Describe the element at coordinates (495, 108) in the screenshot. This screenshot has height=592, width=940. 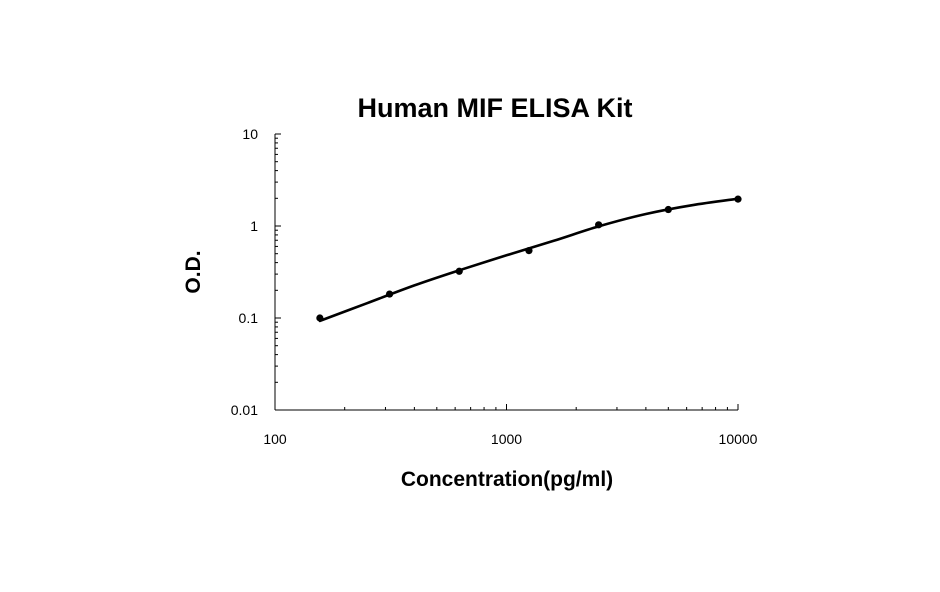
I see `chart-title: Human MIF ELISA Kit` at that location.